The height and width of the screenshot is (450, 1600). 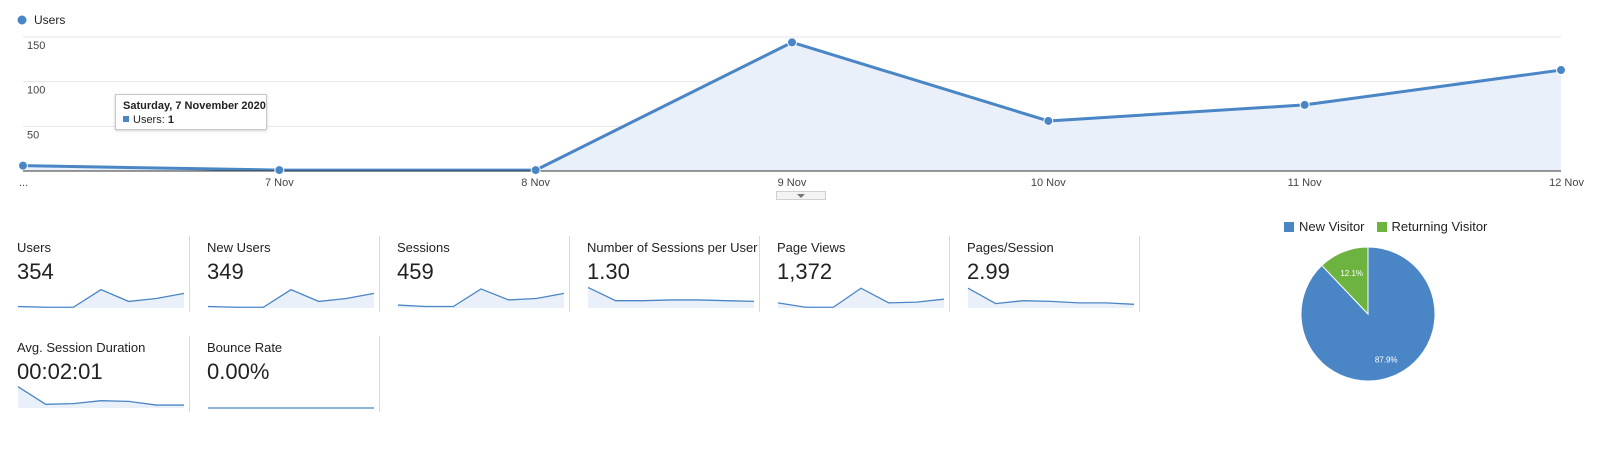 I want to click on x-tick-label: 11 Nov, so click(x=1305, y=183).